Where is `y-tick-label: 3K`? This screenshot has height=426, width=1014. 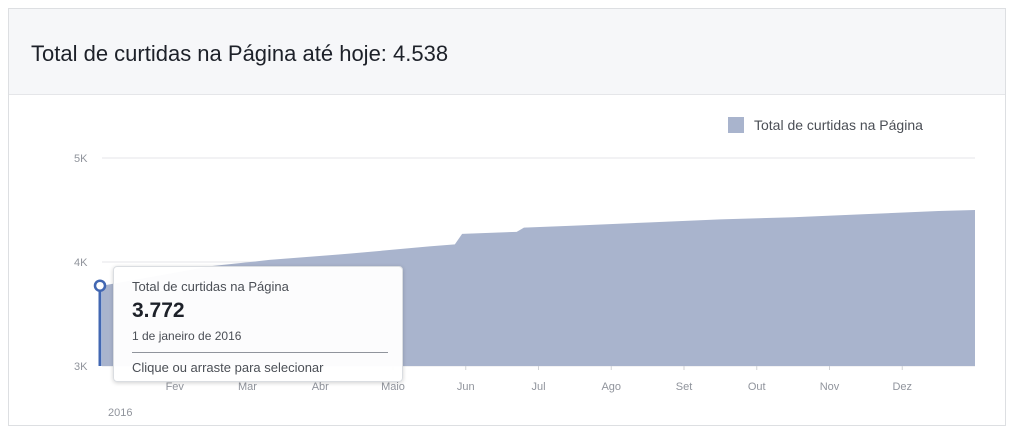
y-tick-label: 3K is located at coordinates (81, 367).